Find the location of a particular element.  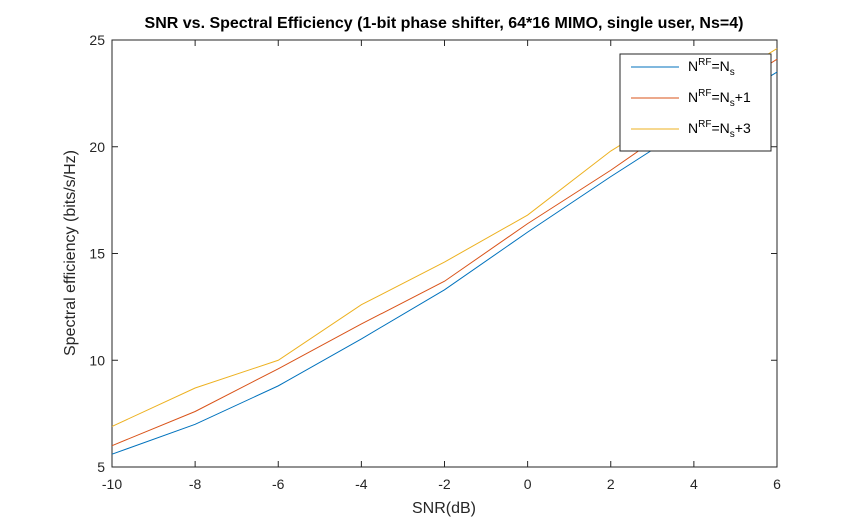

y-tick-label: 10 is located at coordinates (97, 360).